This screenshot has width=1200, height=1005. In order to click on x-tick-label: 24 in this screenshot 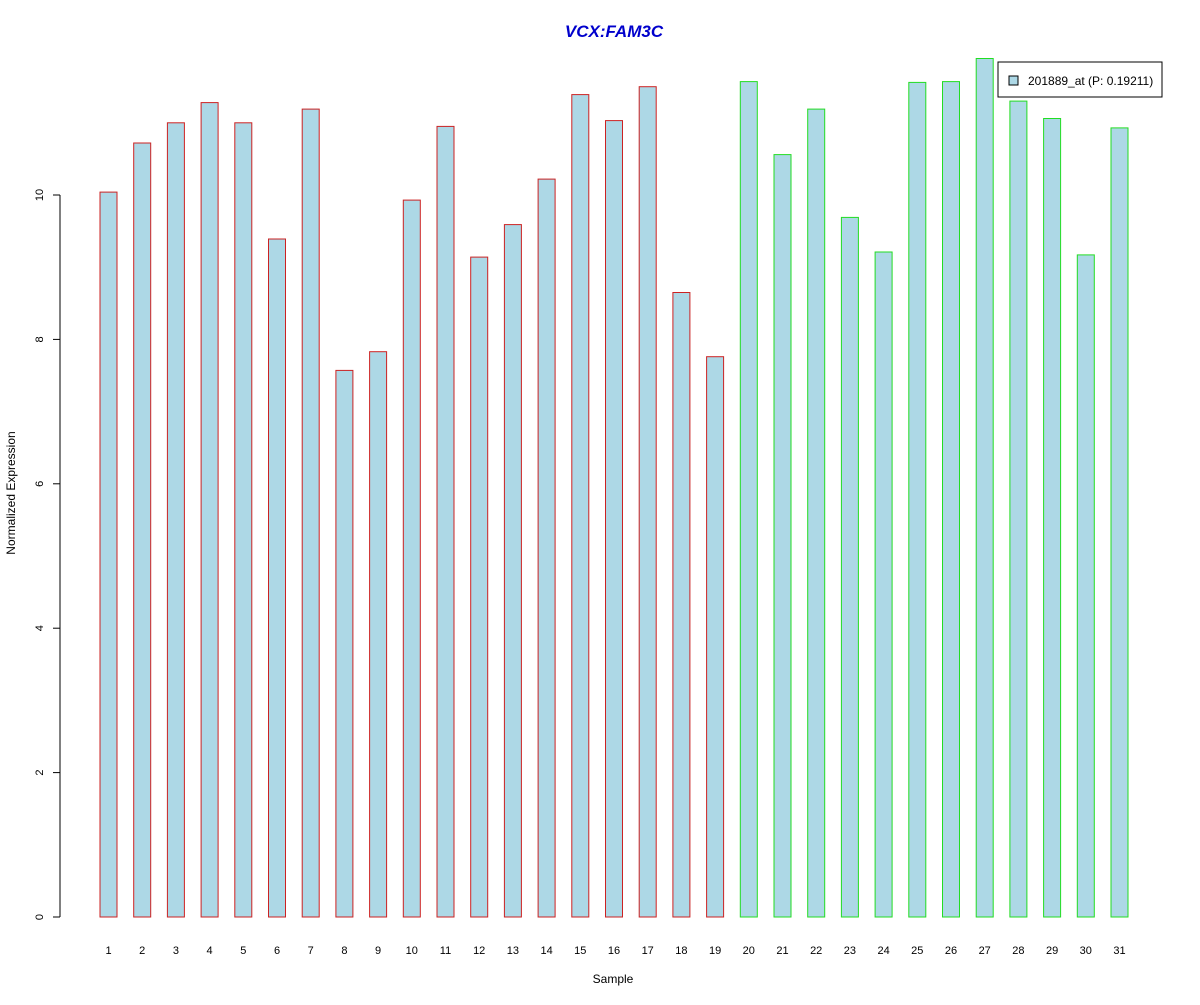, I will do `click(883, 951)`.